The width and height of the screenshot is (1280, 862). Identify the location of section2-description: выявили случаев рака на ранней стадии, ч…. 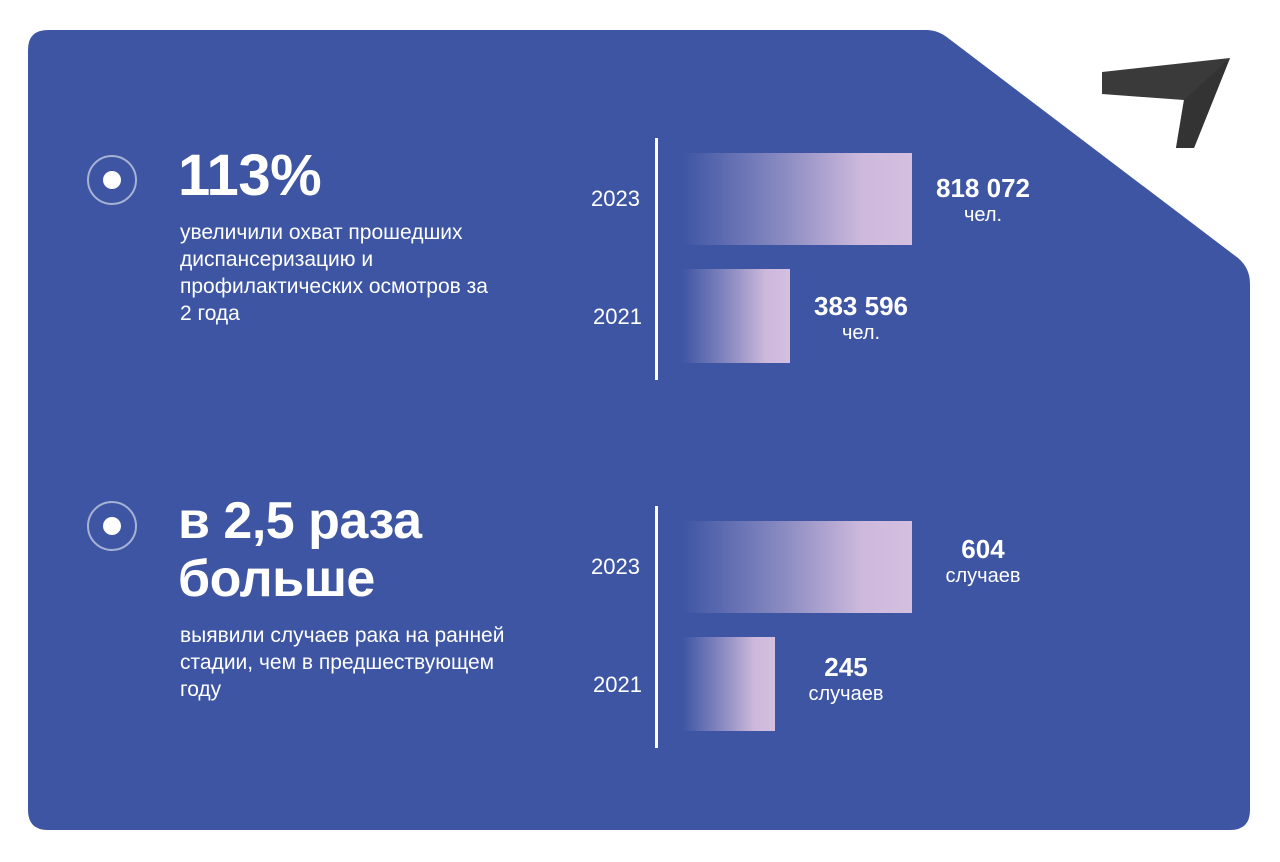
(342, 662).